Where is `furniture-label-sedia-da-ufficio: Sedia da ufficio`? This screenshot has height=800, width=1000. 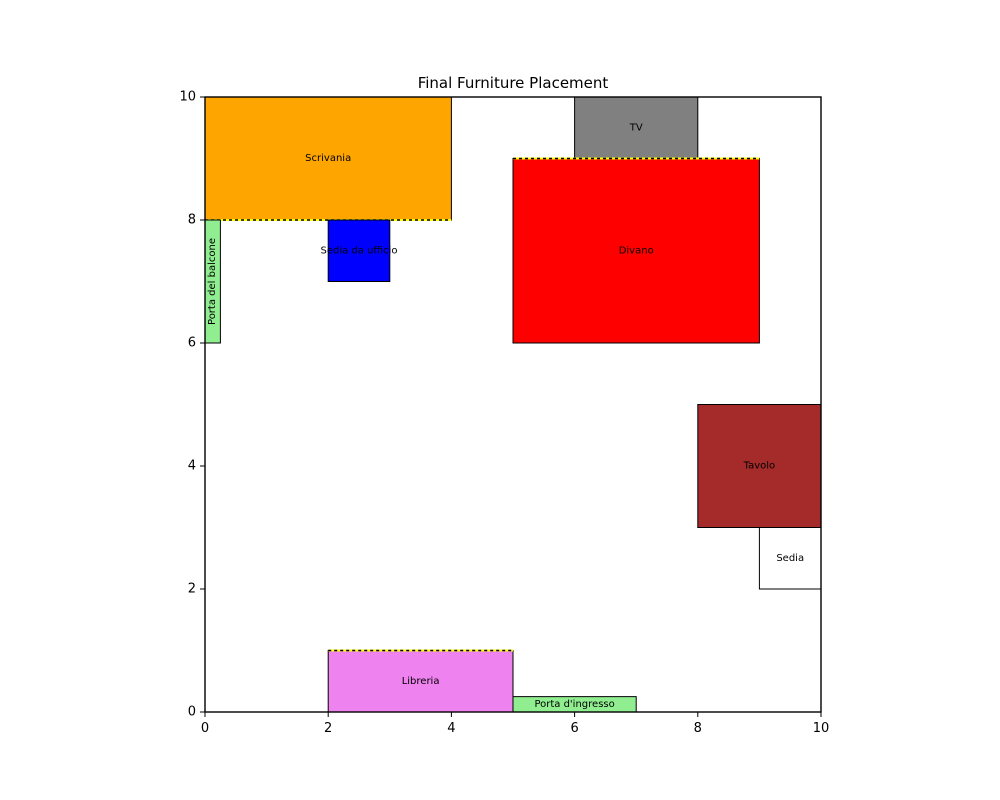 furniture-label-sedia-da-ufficio: Sedia da ufficio is located at coordinates (359, 250).